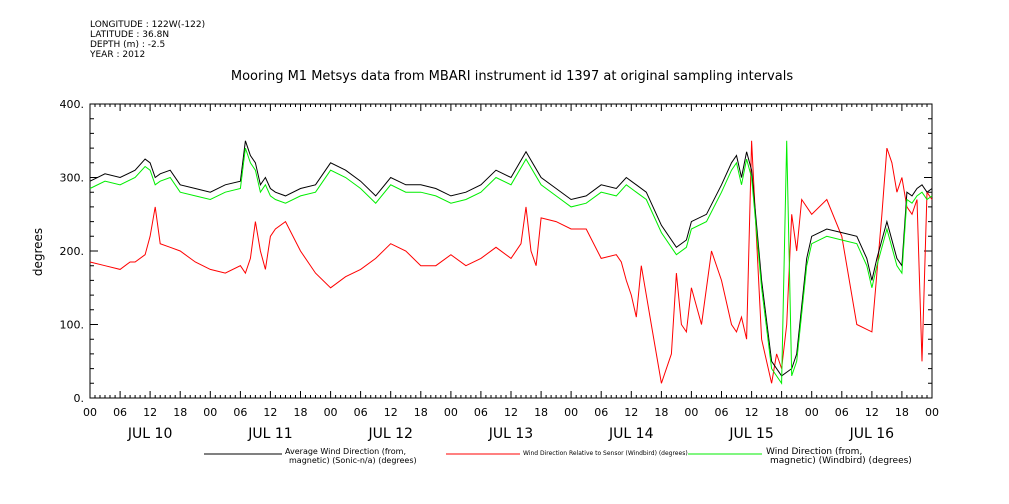 The height and width of the screenshot is (504, 1009). Describe the element at coordinates (118, 55) in the screenshot. I see `year-label: YEAR : 2012` at that location.